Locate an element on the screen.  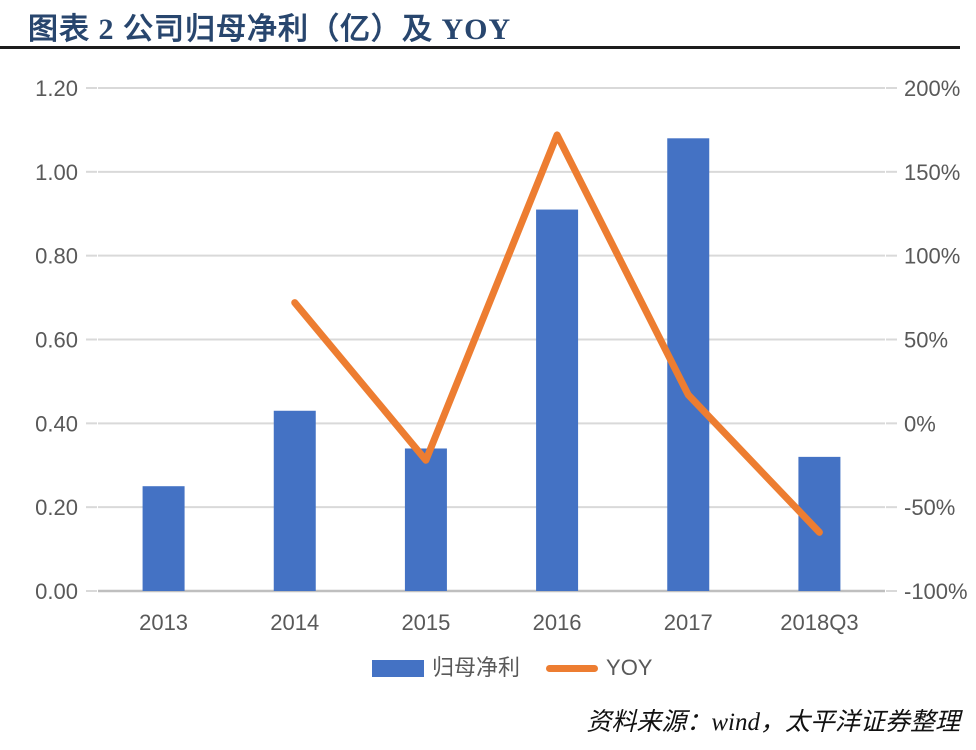
x-axis-label-2016: 2016 is located at coordinates (557, 622).